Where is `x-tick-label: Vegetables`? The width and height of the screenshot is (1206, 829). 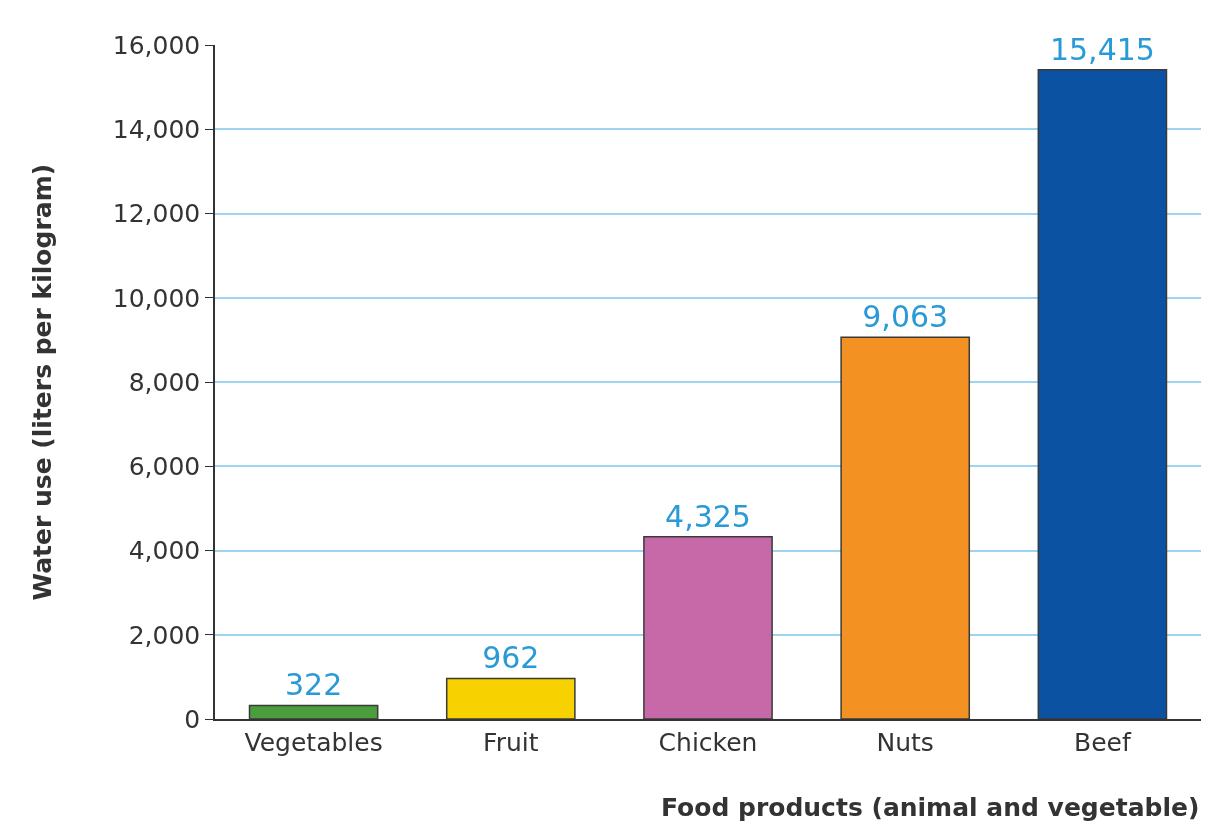
x-tick-label: Vegetables is located at coordinates (313, 742).